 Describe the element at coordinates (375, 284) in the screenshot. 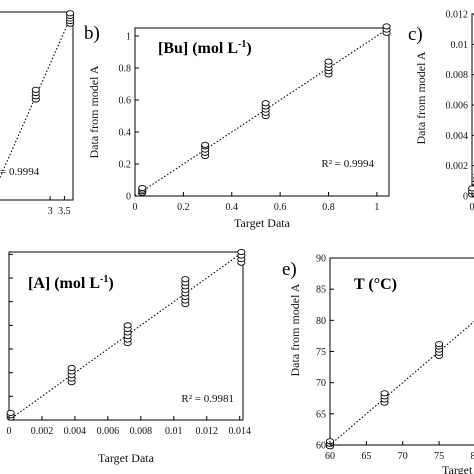

I see `chart-title: T (°C)` at that location.